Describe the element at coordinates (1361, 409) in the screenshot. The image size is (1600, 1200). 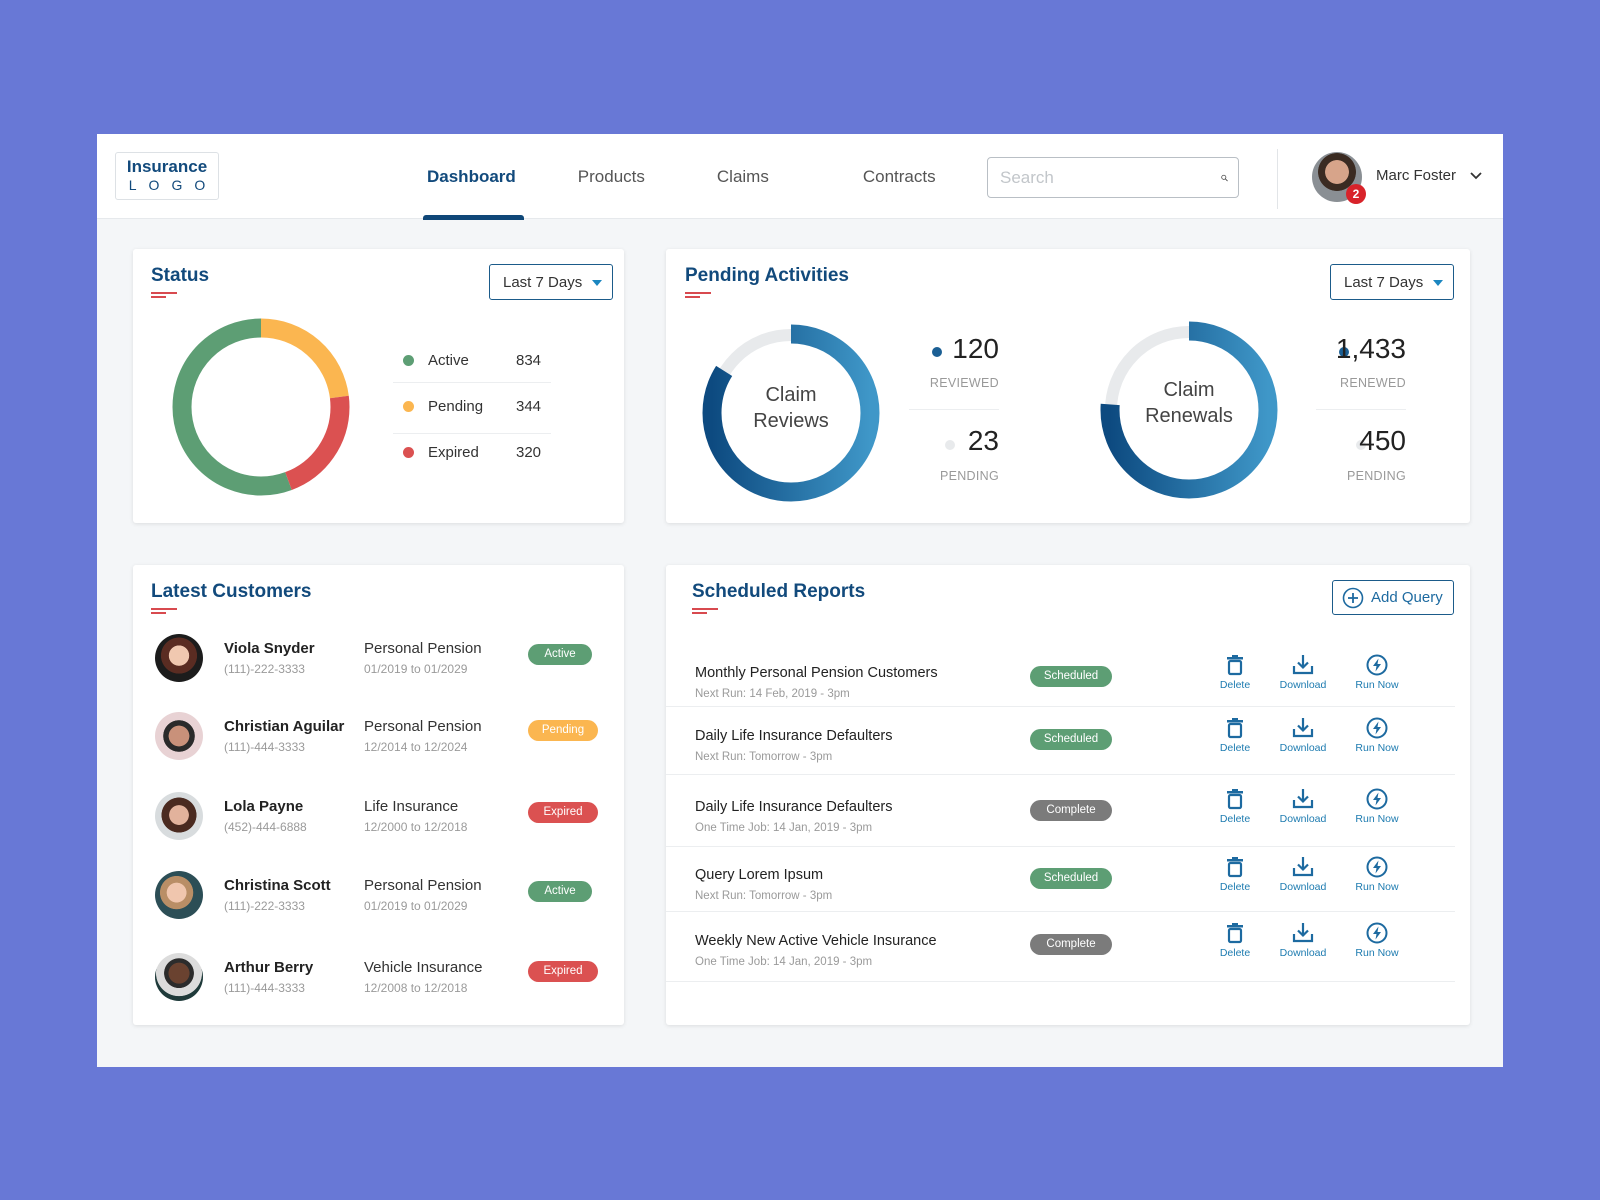
I see `divider` at that location.